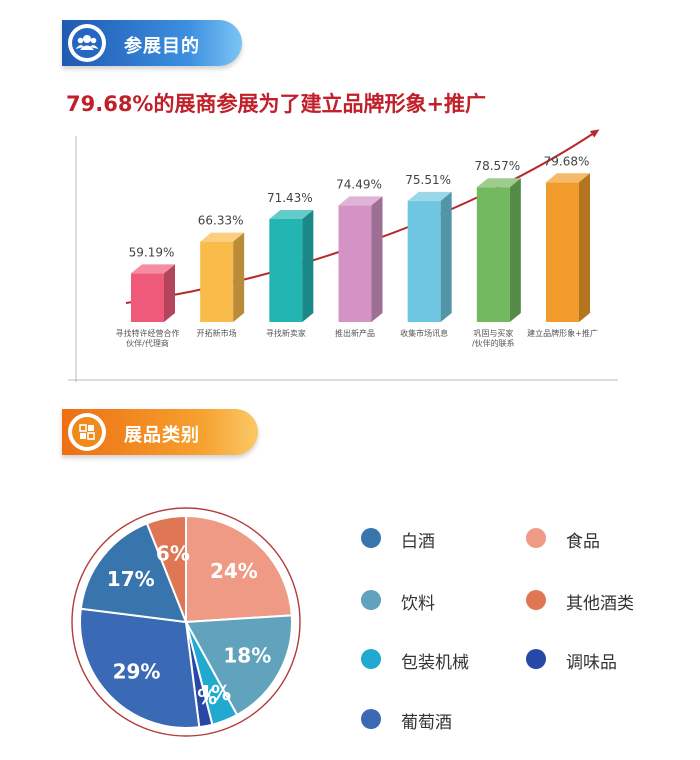  What do you see at coordinates (418, 542) in the screenshot?
I see `legend-label: 白酒` at bounding box center [418, 542].